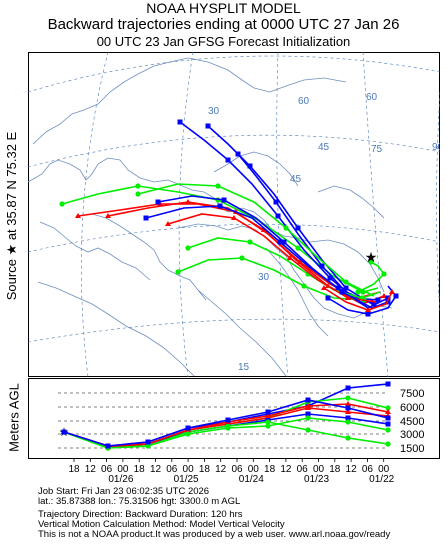 The image size is (447, 548). I want to click on height-axis-label: Meters AGL, so click(14, 417).